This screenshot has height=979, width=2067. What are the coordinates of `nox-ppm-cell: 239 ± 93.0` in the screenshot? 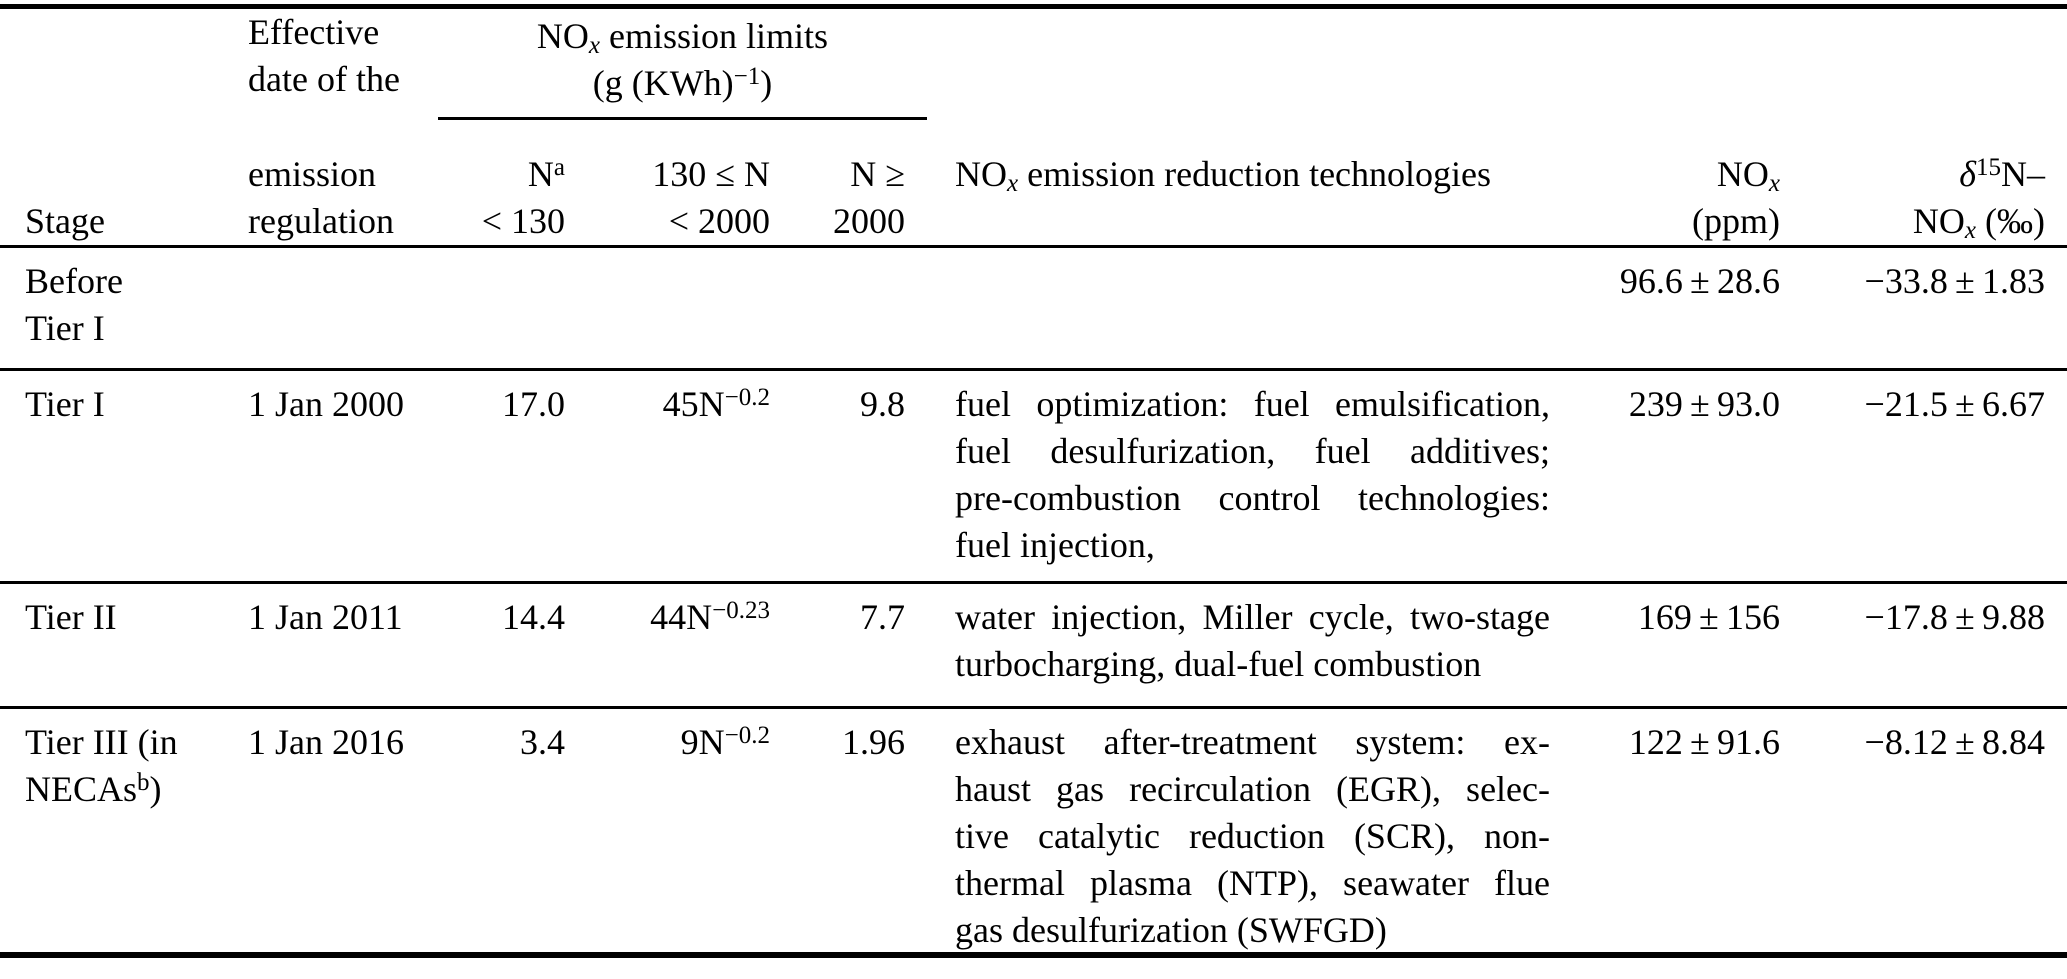 It's located at (1704, 404).